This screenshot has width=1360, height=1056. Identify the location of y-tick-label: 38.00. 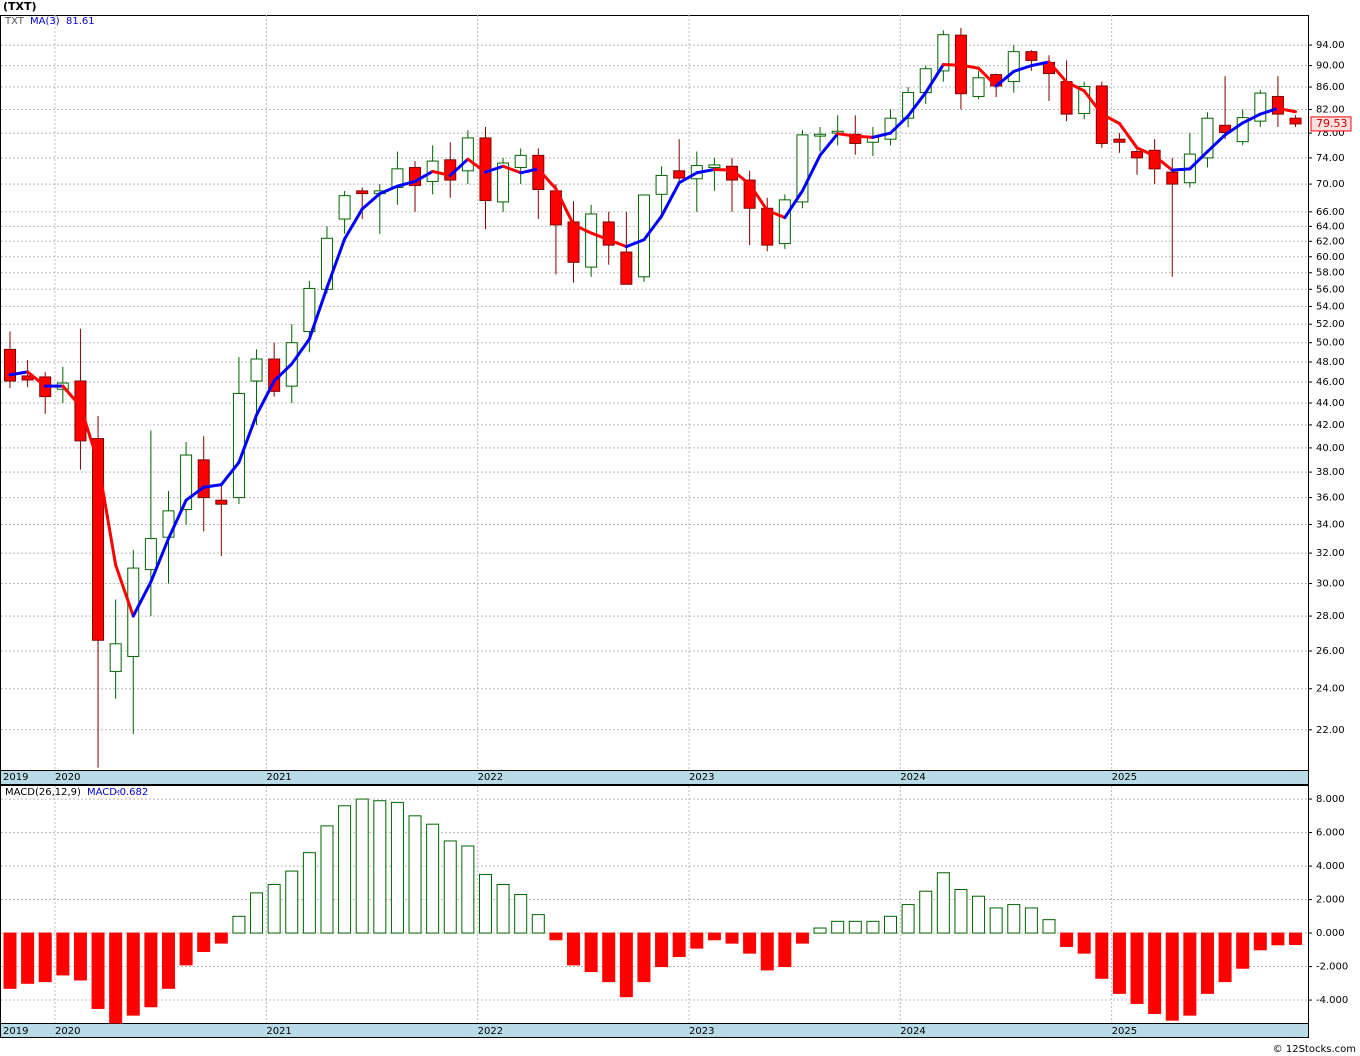
(1330, 472).